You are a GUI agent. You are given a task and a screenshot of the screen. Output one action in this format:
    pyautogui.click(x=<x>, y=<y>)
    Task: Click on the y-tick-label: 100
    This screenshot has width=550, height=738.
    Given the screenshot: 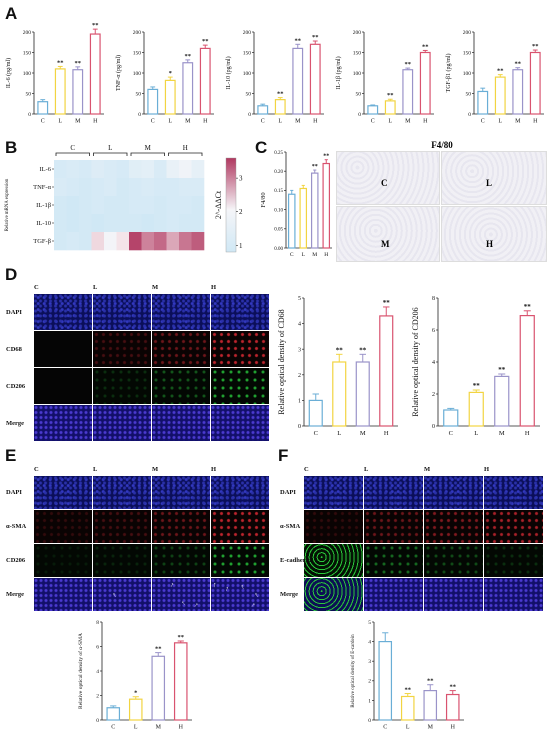 What is the action you would take?
    pyautogui.click(x=467, y=74)
    